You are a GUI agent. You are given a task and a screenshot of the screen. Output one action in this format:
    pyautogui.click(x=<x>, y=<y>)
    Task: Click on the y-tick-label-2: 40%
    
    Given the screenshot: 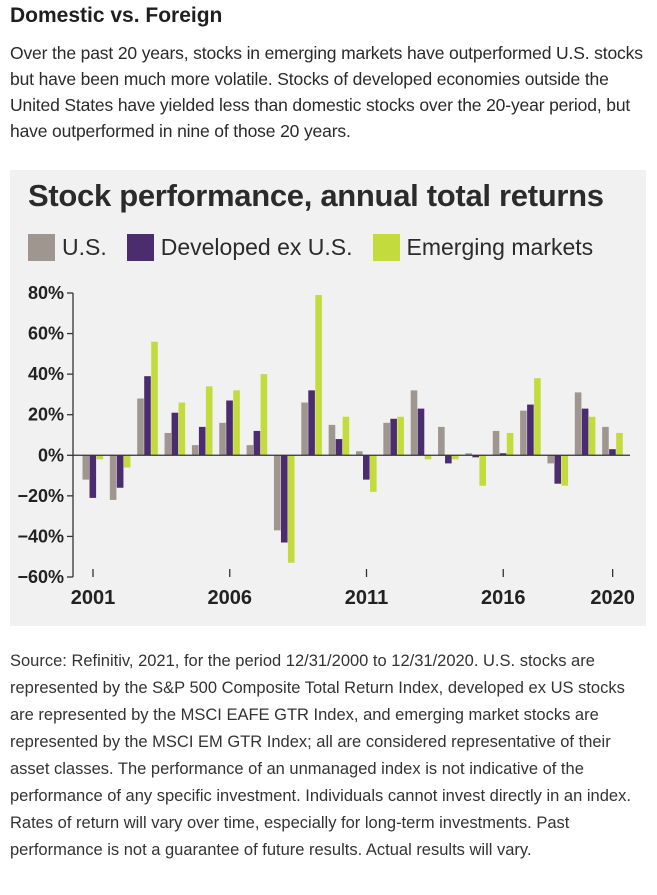 What is the action you would take?
    pyautogui.click(x=46, y=374)
    